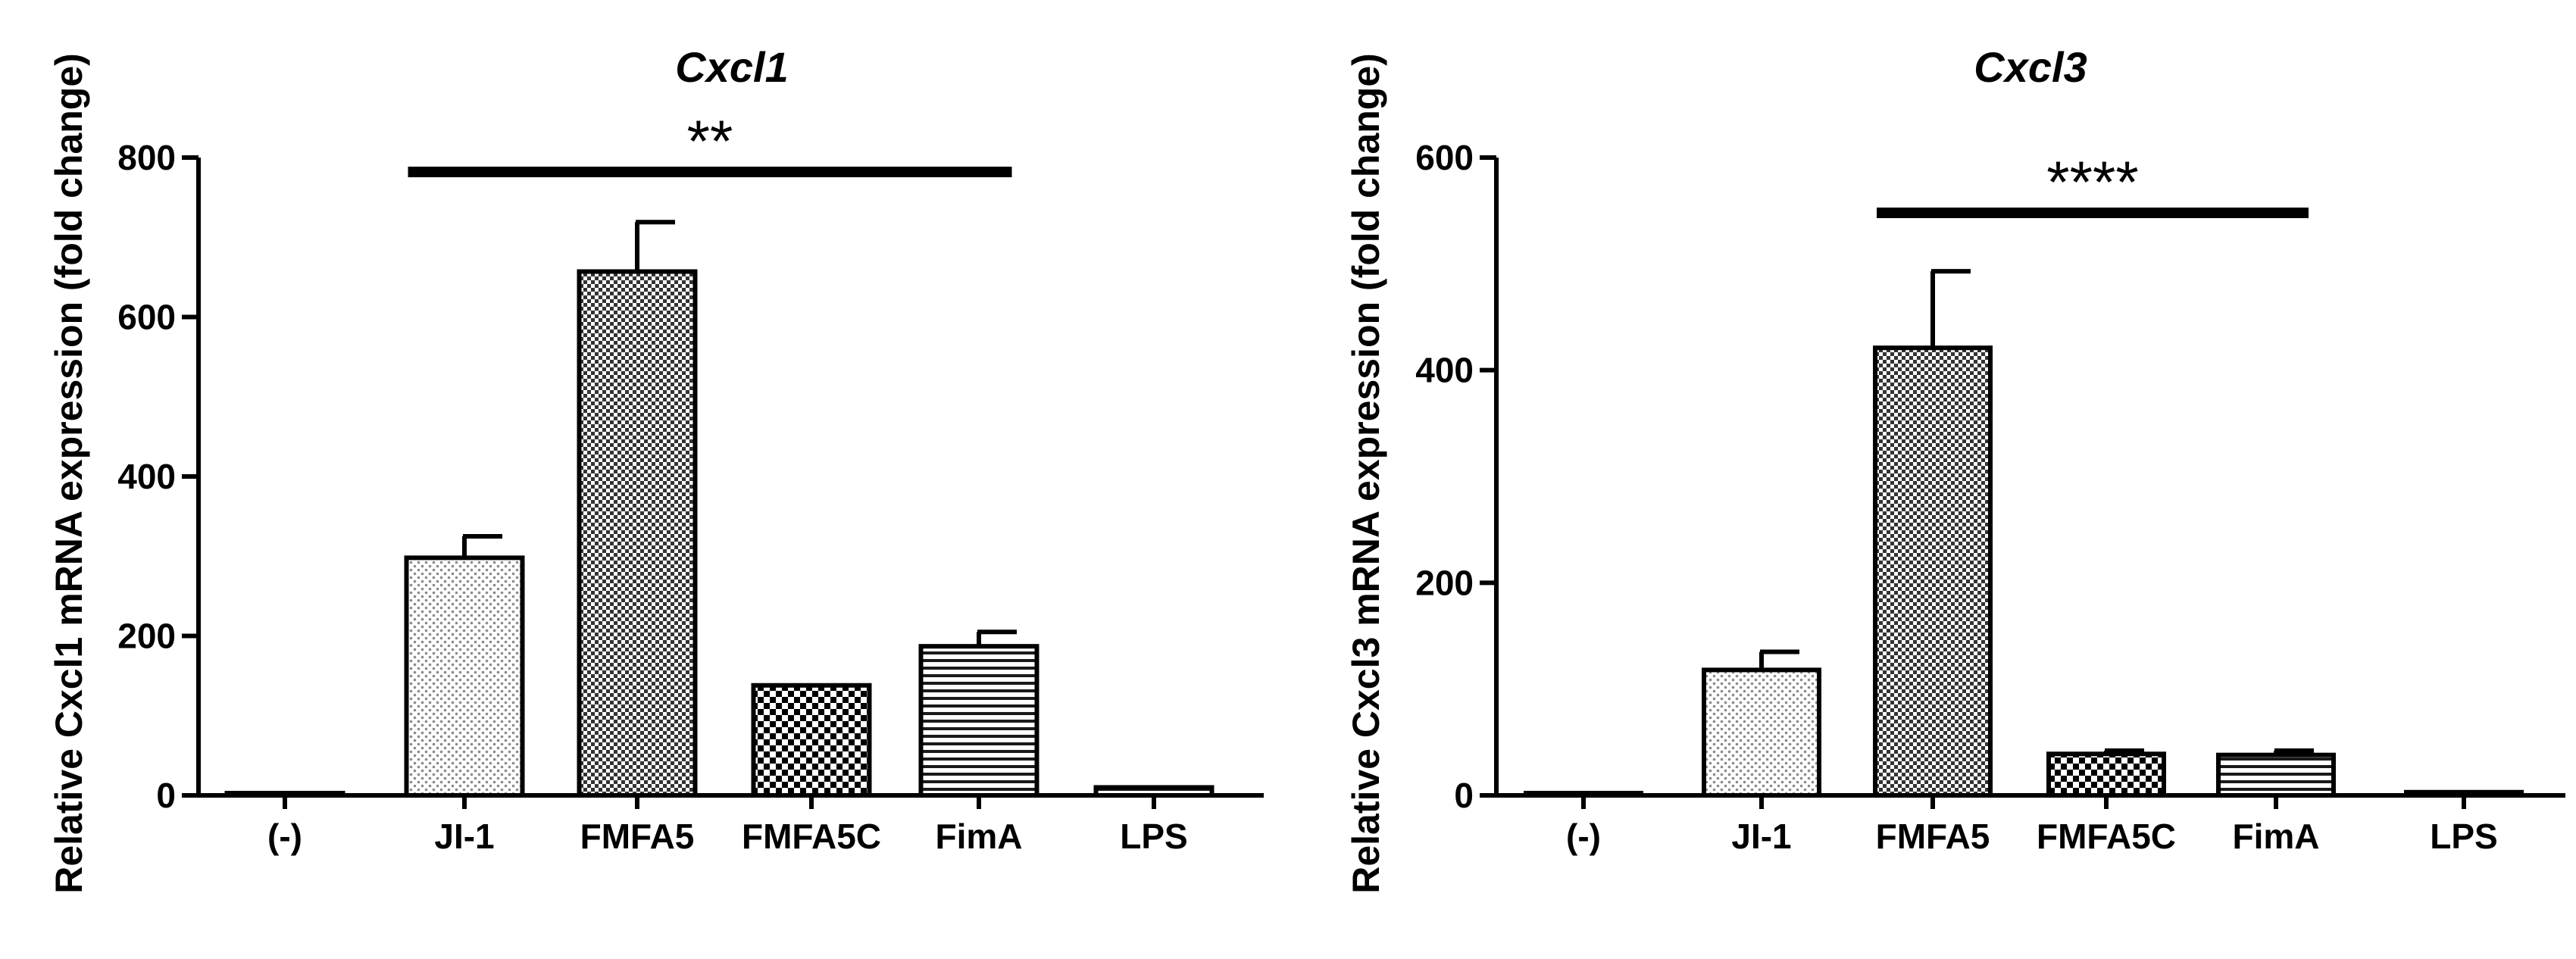 The image size is (2576, 959). What do you see at coordinates (710, 141) in the screenshot?
I see `significance-label: **` at bounding box center [710, 141].